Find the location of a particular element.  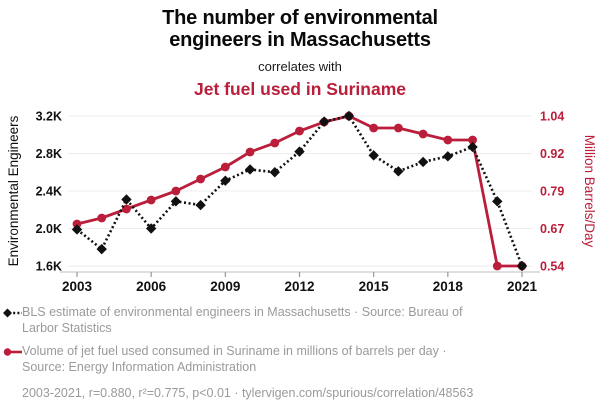

right-axis-title: Million Barrels/Day is located at coordinates (589, 191).